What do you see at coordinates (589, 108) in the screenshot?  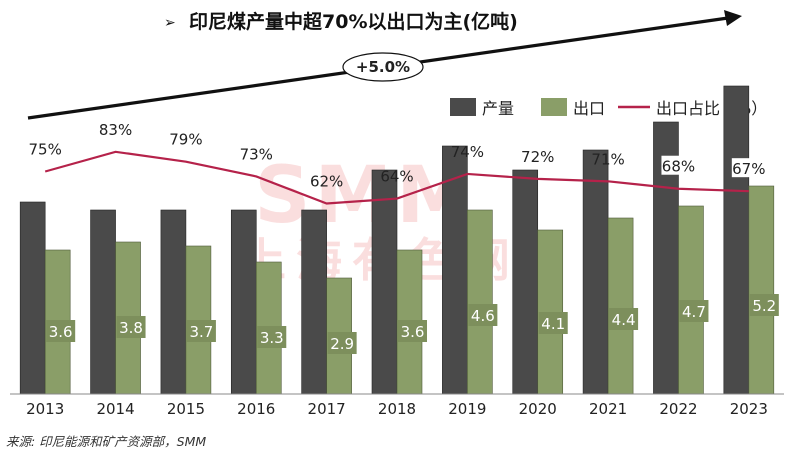 I see `legend-export-label: 出口` at bounding box center [589, 108].